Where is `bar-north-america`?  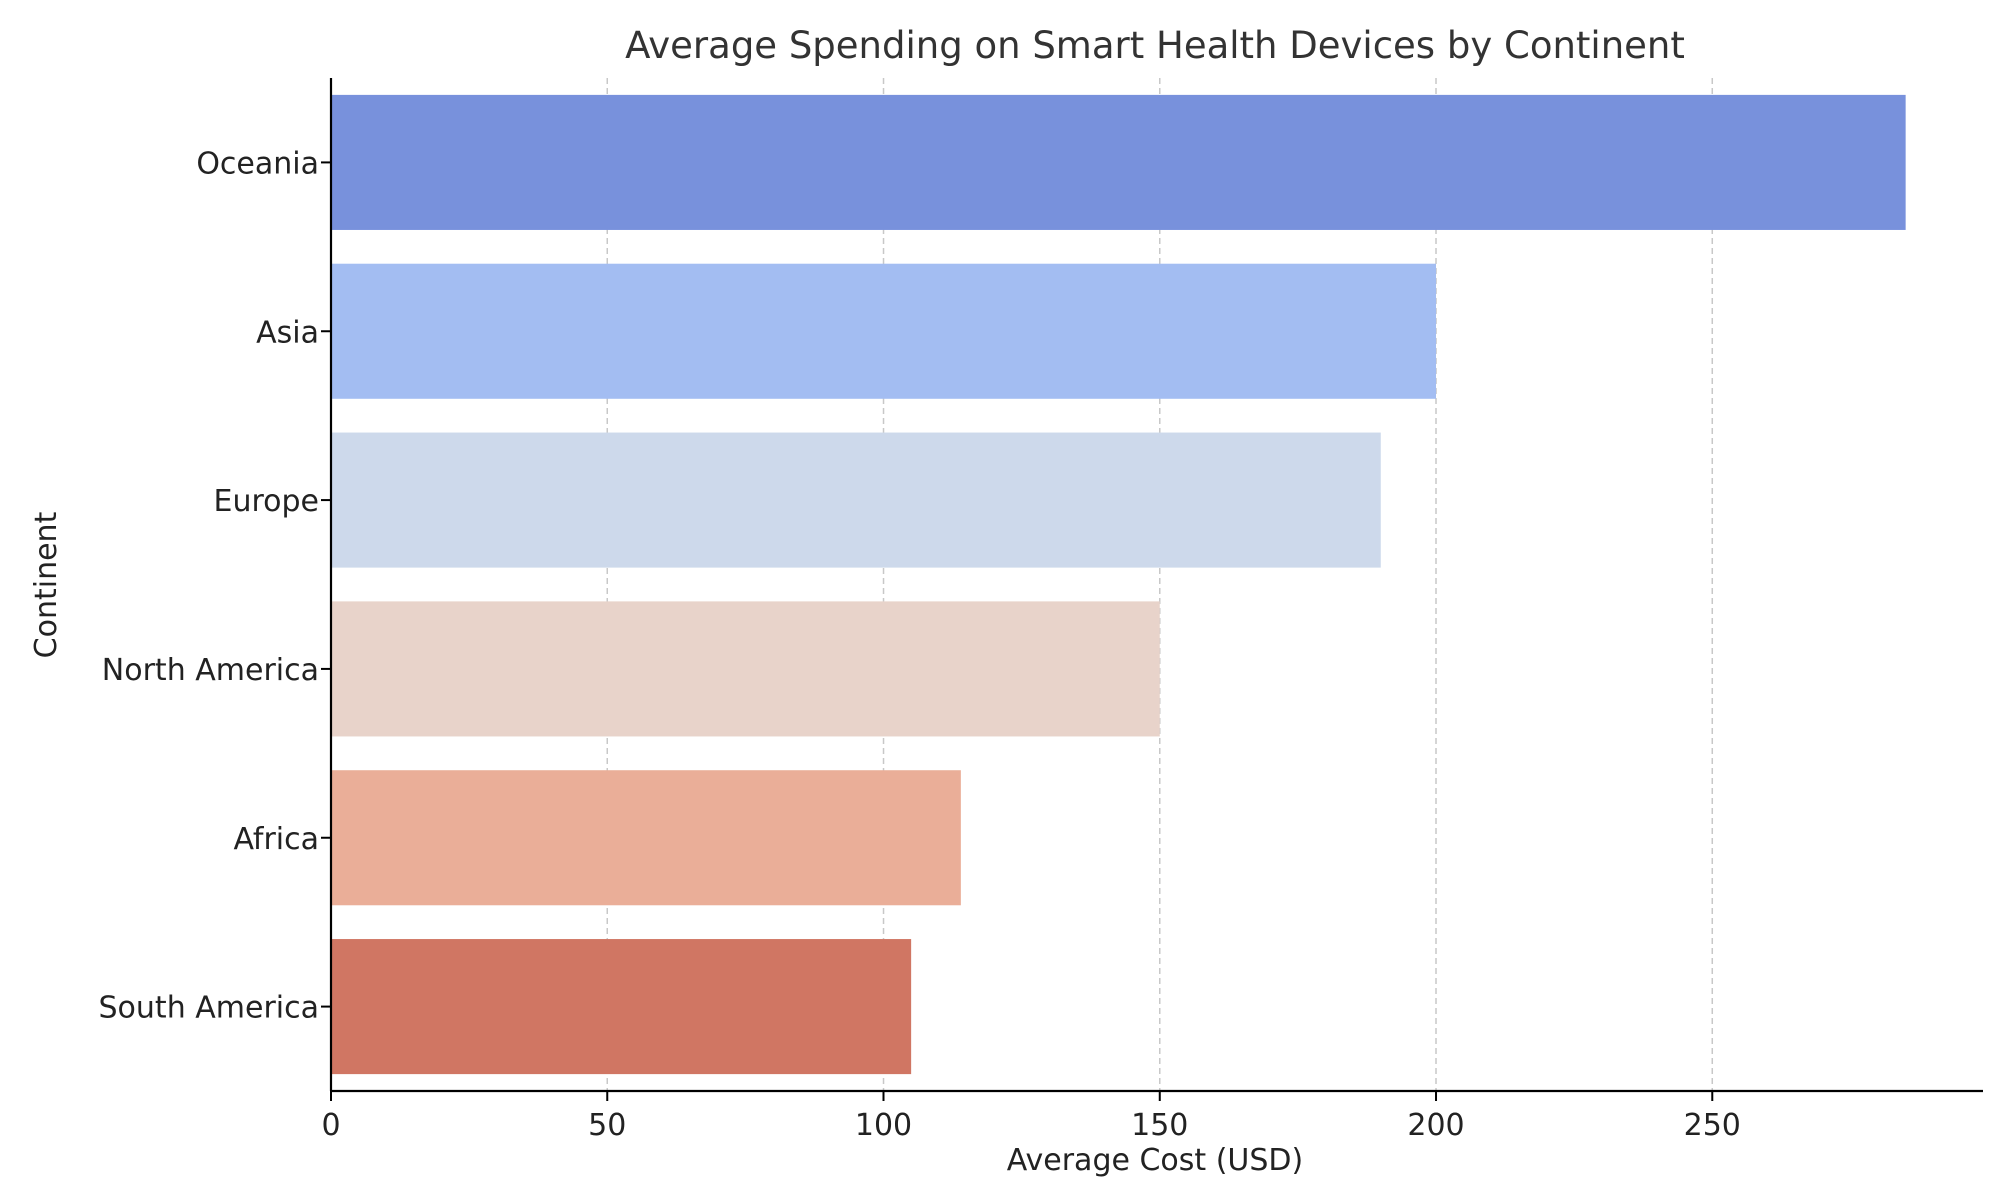
bar-north-america is located at coordinates (745, 669).